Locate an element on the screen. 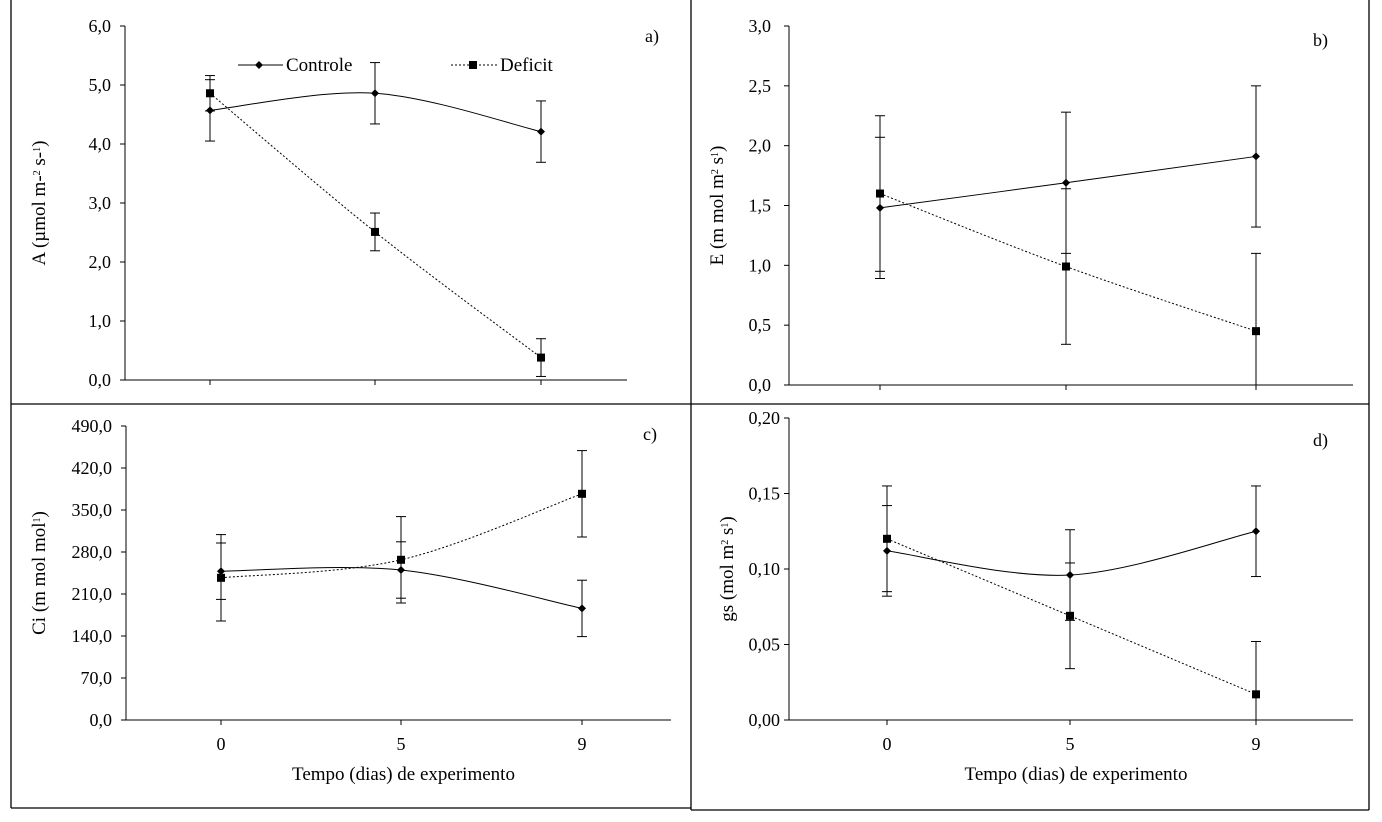  panel-label: d) is located at coordinates (1320, 440).